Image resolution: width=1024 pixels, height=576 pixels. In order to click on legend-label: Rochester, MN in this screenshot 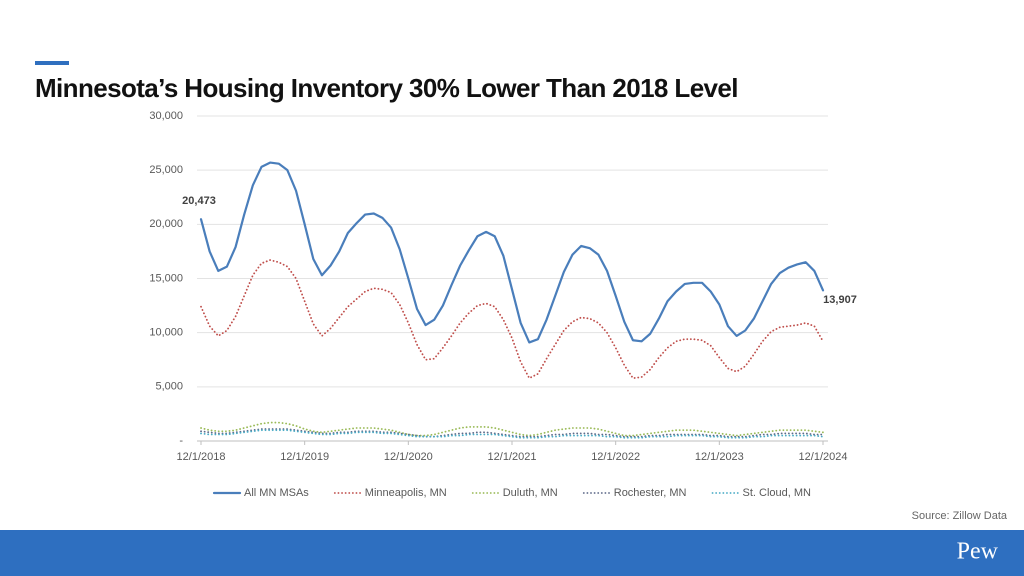, I will do `click(650, 493)`.